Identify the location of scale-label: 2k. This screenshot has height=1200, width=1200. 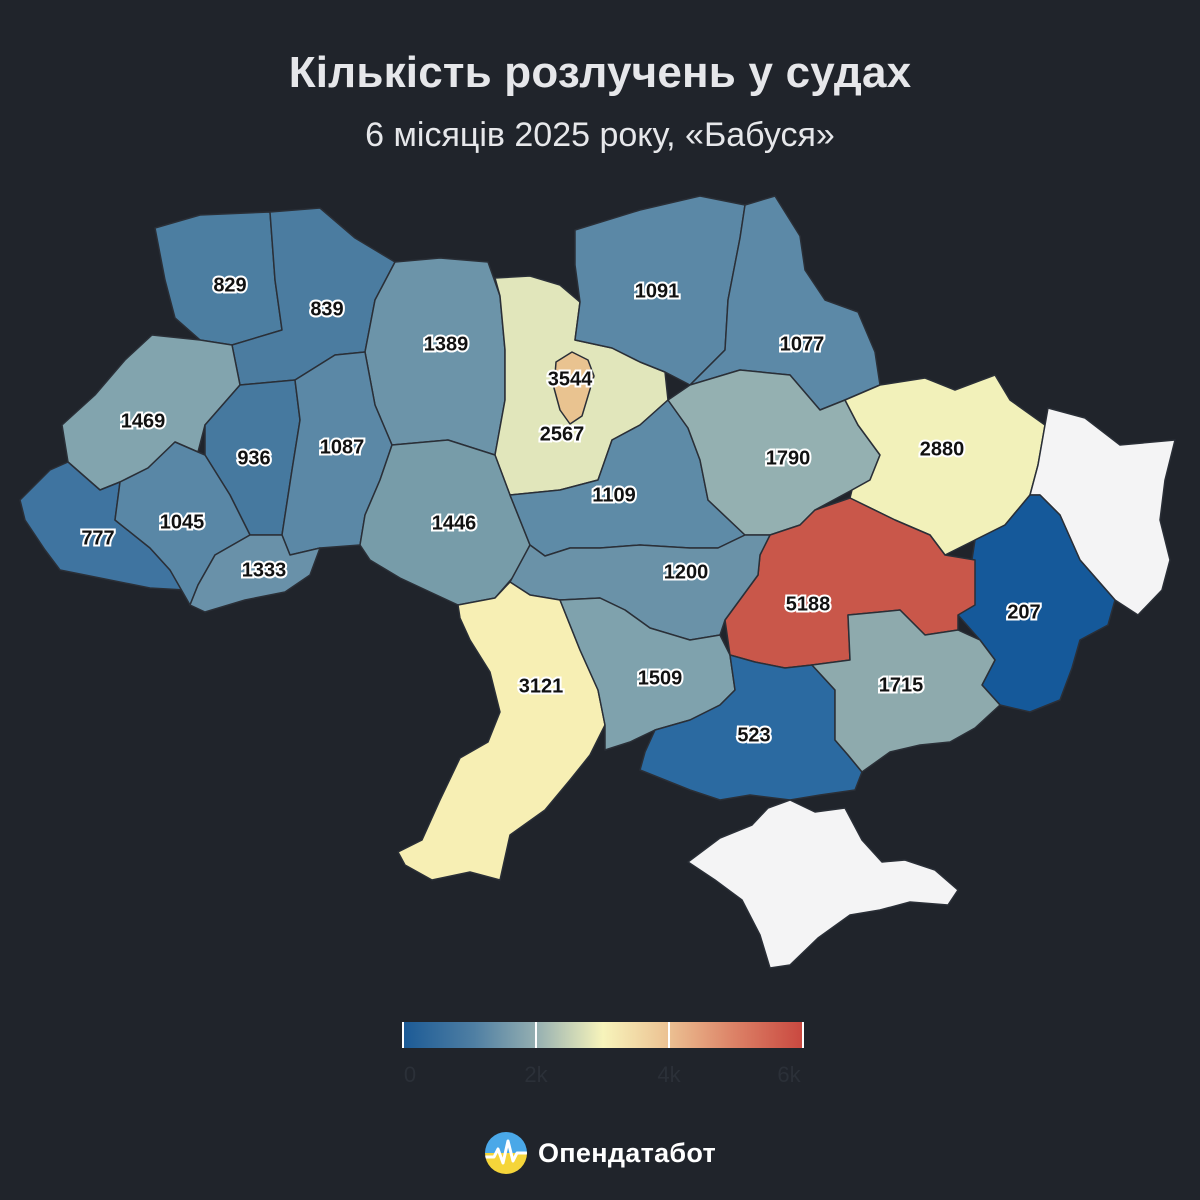
(536, 1074).